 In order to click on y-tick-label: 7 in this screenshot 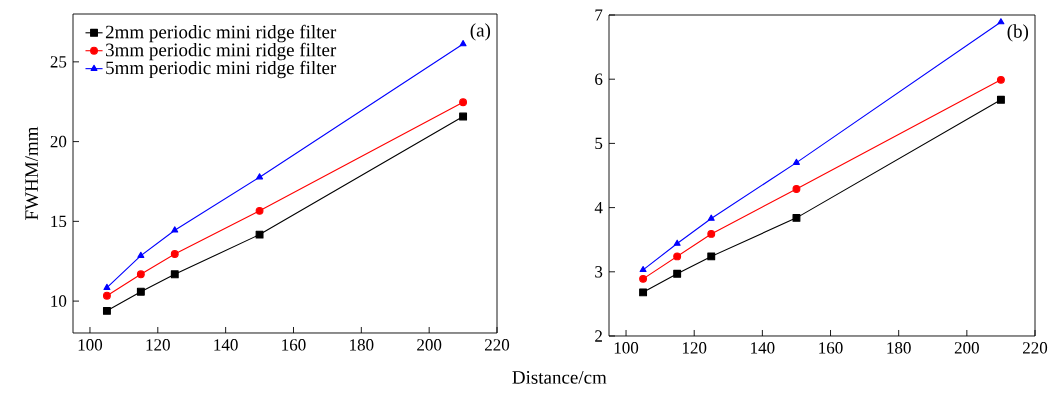, I will do `click(599, 15)`.